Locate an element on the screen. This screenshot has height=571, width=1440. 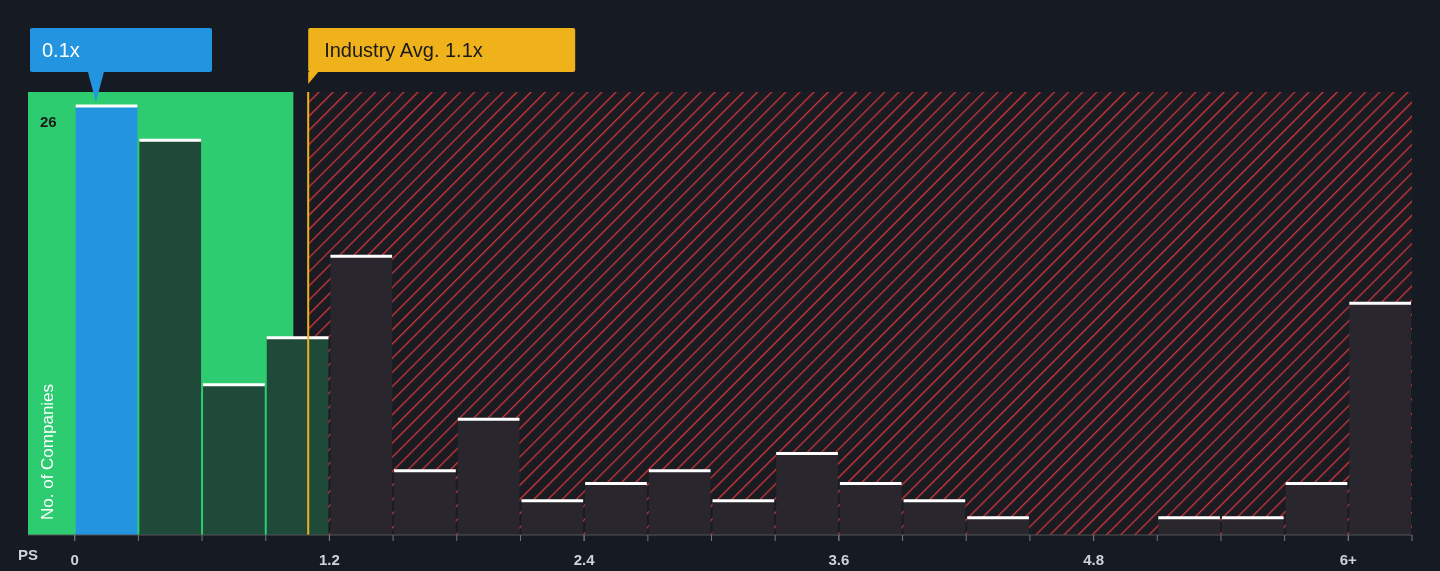
y-axis-title: No. of Companies is located at coordinates (47, 451).